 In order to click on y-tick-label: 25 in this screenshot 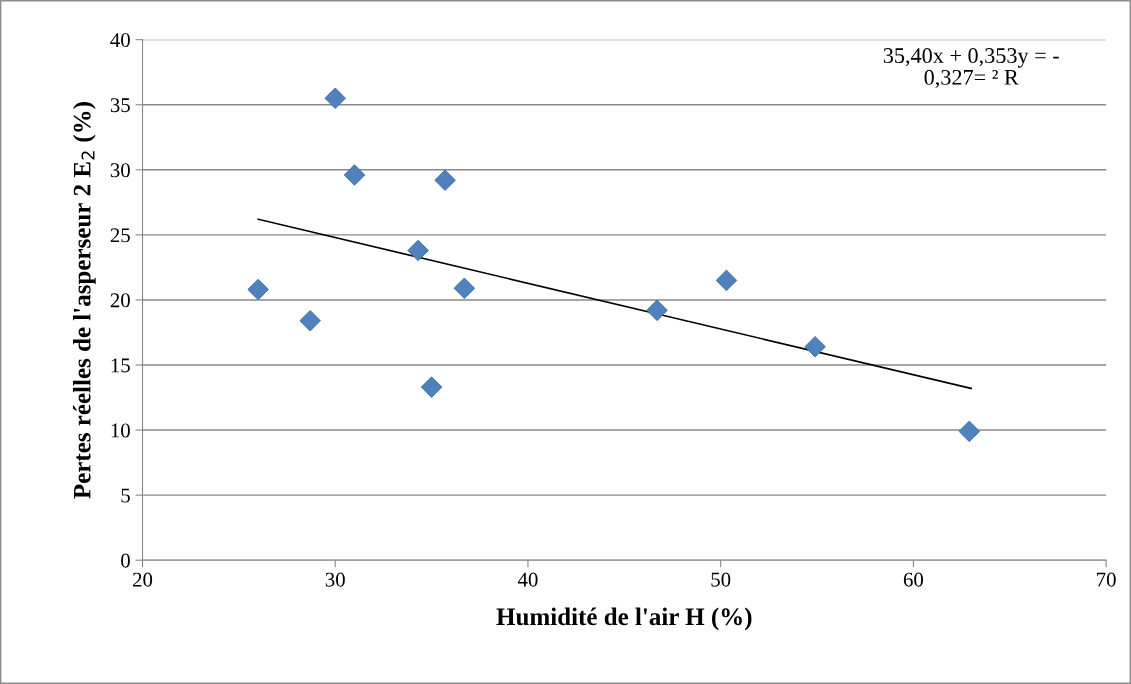, I will do `click(120, 235)`.